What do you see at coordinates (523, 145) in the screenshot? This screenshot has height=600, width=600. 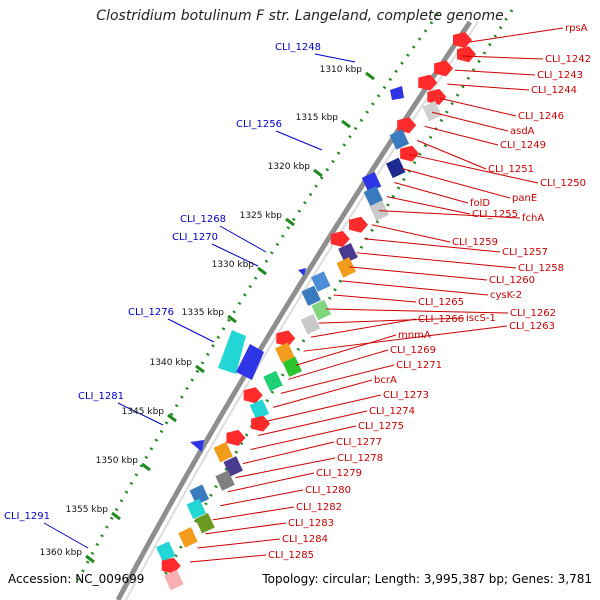 I see `gene-label-right: CLI_1249` at bounding box center [523, 145].